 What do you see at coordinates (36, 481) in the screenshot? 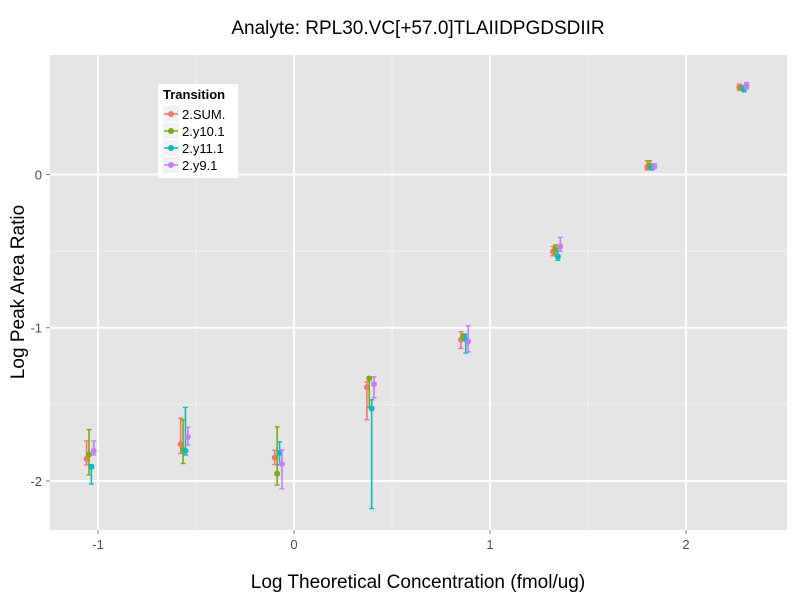
I see `y-tick-label: -2` at bounding box center [36, 481].